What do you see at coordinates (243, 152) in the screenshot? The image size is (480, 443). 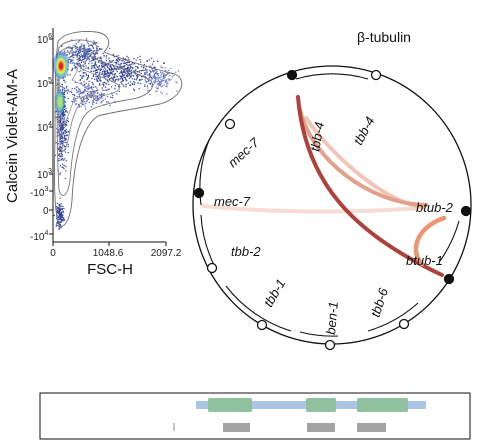 I see `label-mec7-upper: mec-7` at bounding box center [243, 152].